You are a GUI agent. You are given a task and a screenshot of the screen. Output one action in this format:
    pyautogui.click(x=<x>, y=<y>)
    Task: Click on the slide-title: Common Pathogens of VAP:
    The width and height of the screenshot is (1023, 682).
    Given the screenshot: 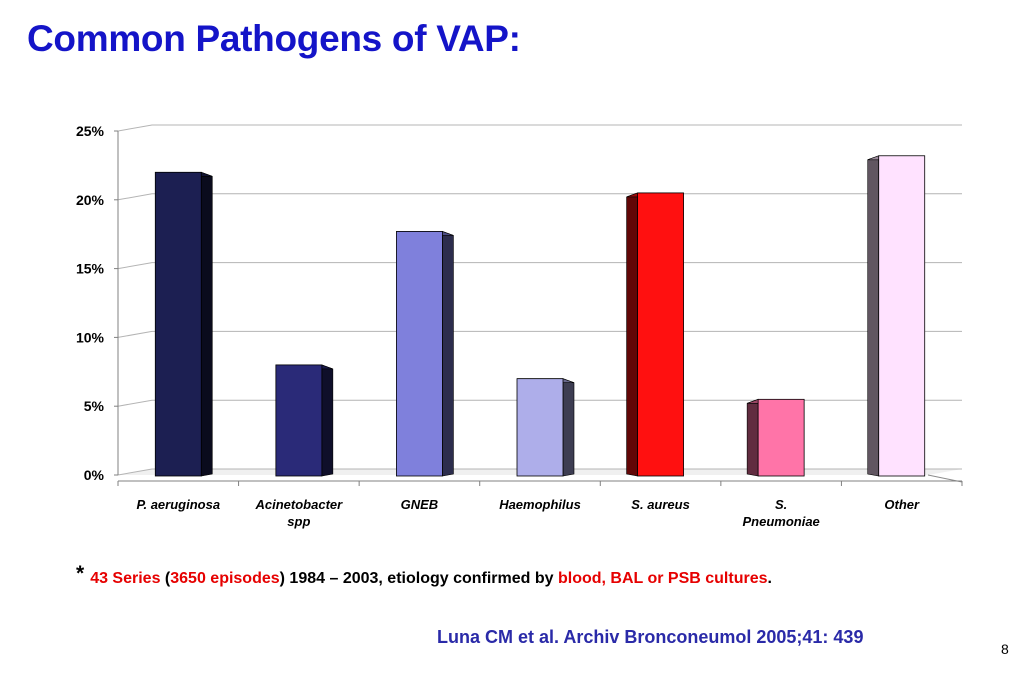 What is the action you would take?
    pyautogui.click(x=274, y=38)
    